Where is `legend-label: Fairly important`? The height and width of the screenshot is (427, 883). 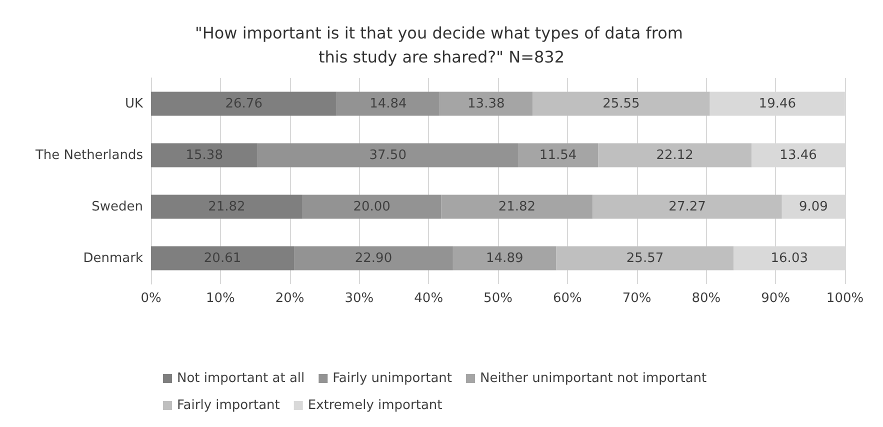
legend-label: Fairly important is located at coordinates (228, 405).